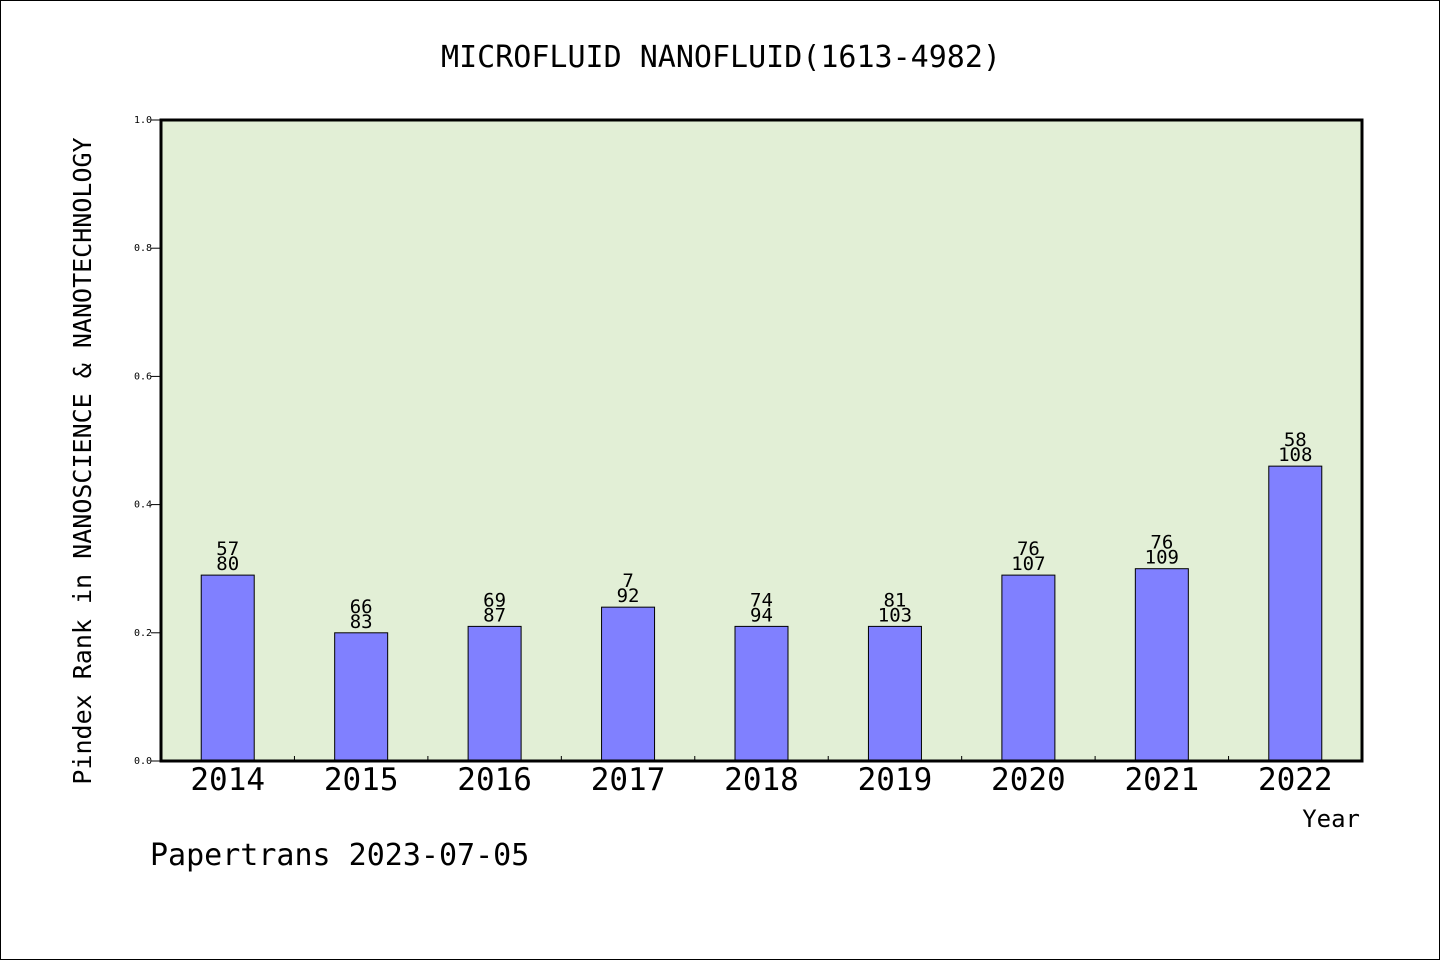 The height and width of the screenshot is (961, 1440). Describe the element at coordinates (143, 761) in the screenshot. I see `y-tick-label-0: 0.0` at that location.